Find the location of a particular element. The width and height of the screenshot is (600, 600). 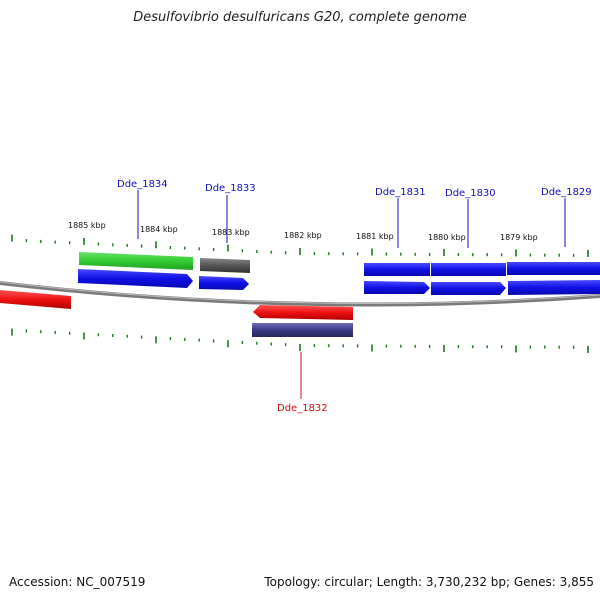

genome-backbone-highlight is located at coordinates (300, 292).